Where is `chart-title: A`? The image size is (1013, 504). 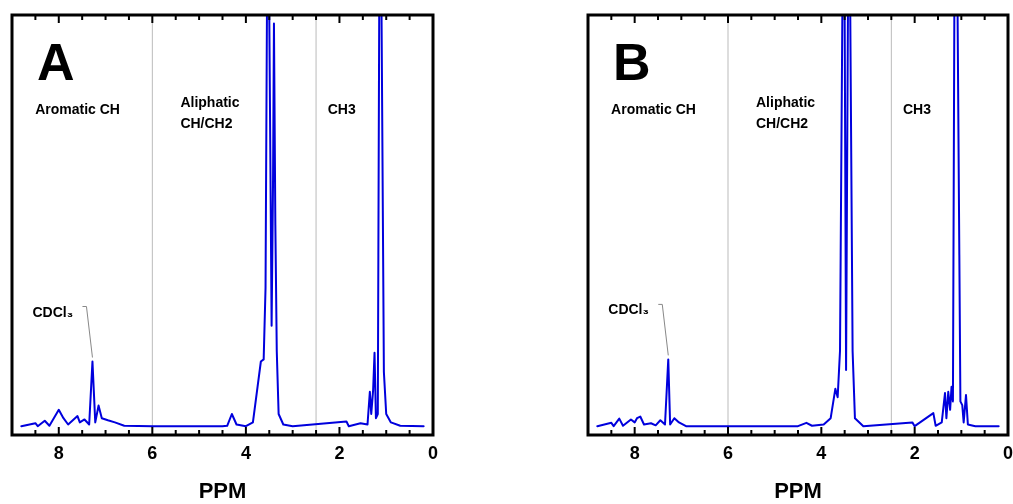
chart-title: A is located at coordinates (56, 62).